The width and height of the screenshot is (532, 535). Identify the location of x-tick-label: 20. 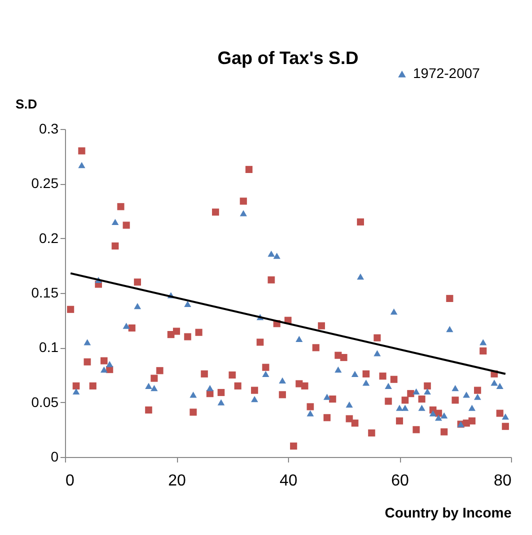
(177, 481).